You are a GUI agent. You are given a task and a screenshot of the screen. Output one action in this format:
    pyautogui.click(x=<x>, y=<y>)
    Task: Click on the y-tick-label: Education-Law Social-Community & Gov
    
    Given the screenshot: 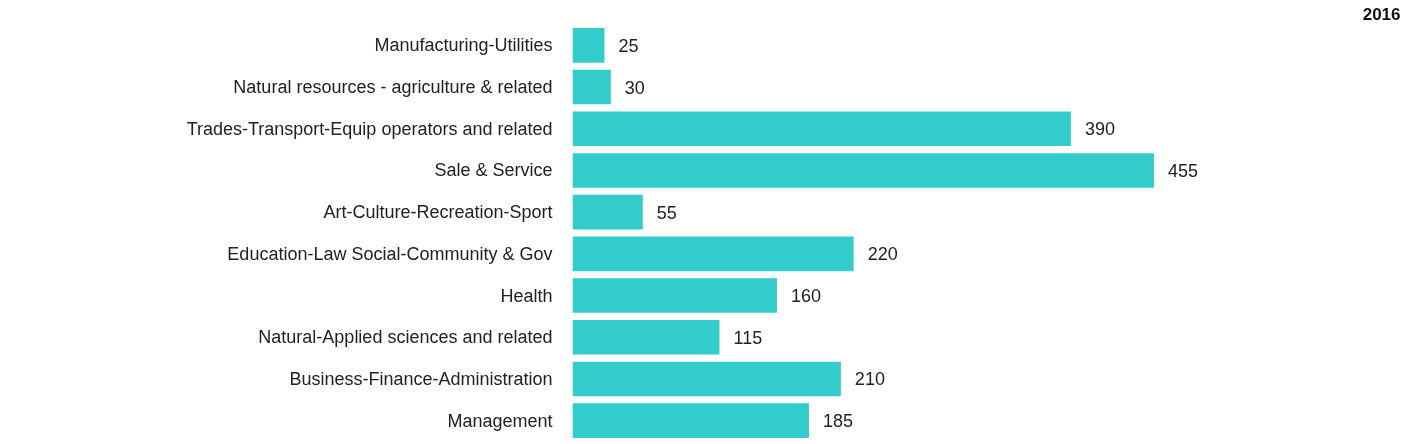 What is the action you would take?
    pyautogui.click(x=390, y=253)
    